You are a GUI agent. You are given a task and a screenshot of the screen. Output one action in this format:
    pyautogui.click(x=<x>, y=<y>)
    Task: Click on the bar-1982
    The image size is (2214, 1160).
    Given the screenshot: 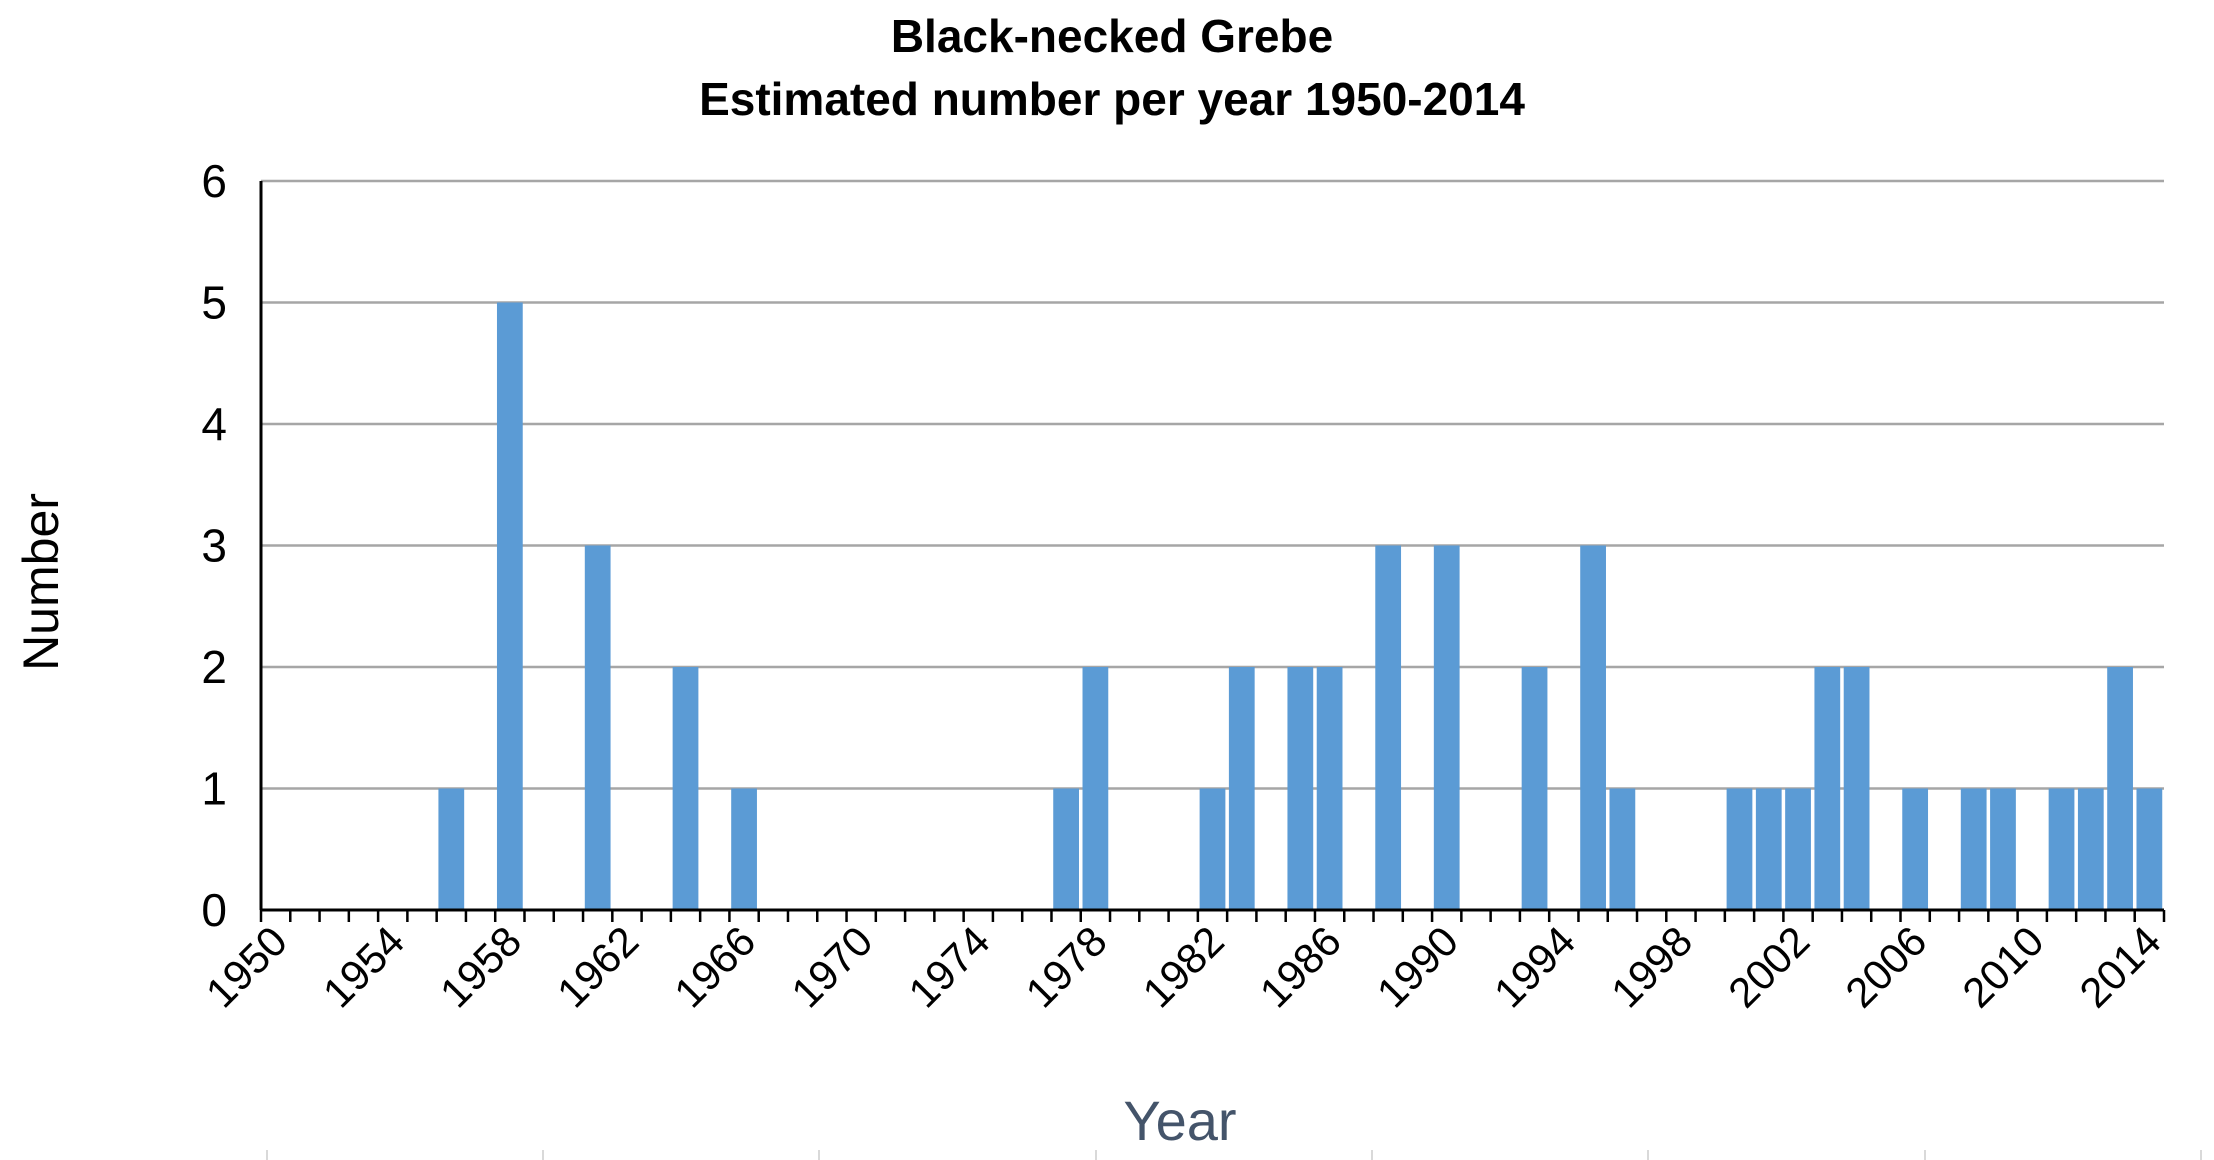 What is the action you would take?
    pyautogui.click(x=1212, y=849)
    